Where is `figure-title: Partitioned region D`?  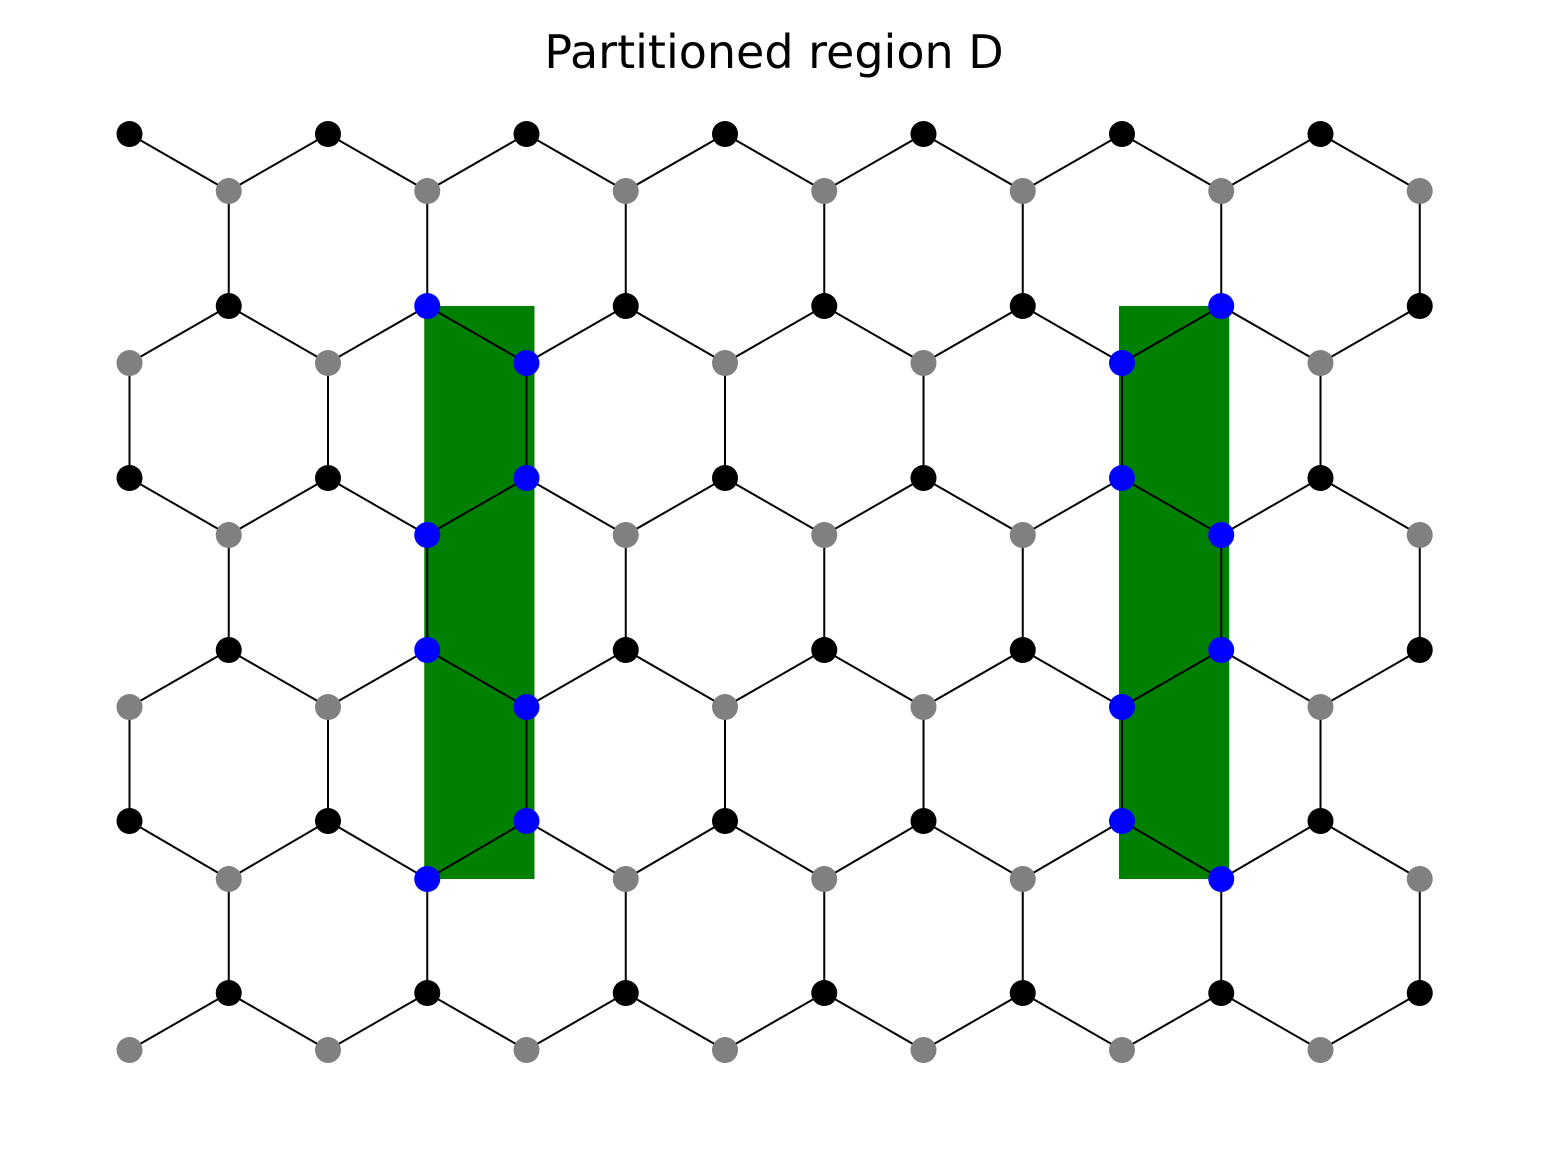 figure-title: Partitioned region D is located at coordinates (773, 52).